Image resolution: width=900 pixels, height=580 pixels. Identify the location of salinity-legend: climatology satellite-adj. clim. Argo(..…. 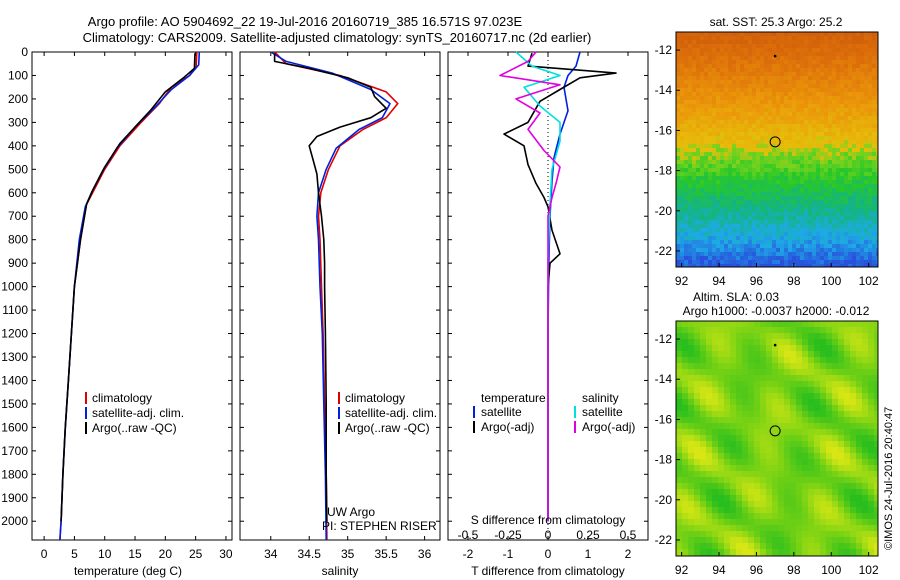
(379, 462).